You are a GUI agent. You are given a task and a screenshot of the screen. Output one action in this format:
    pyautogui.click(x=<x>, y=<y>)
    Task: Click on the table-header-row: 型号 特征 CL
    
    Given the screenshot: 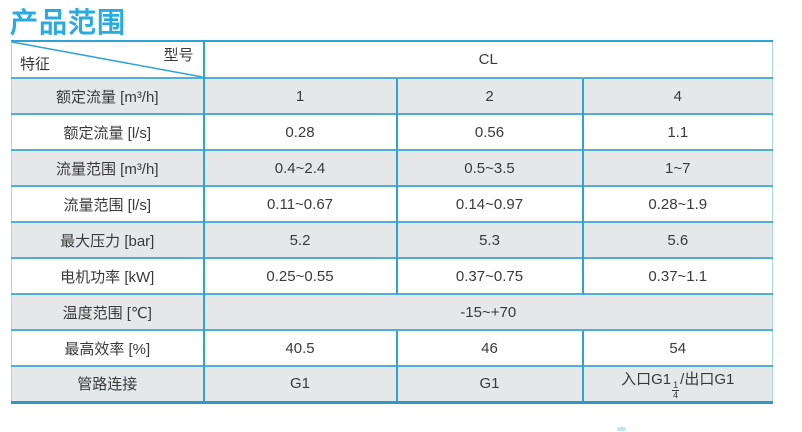 What is the action you would take?
    pyautogui.click(x=392, y=59)
    